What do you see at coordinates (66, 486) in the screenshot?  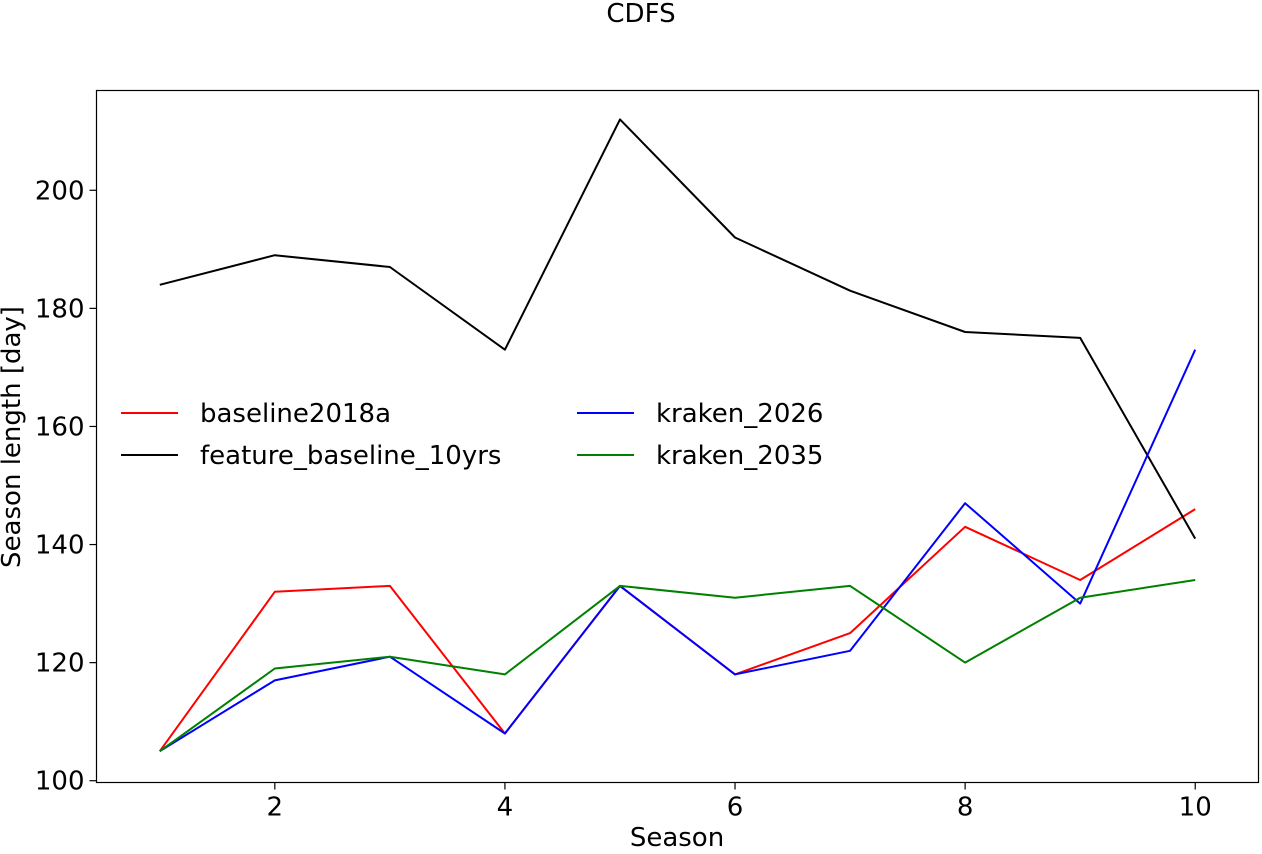 I see `y-axis: 100 120 140 160 180 200` at bounding box center [66, 486].